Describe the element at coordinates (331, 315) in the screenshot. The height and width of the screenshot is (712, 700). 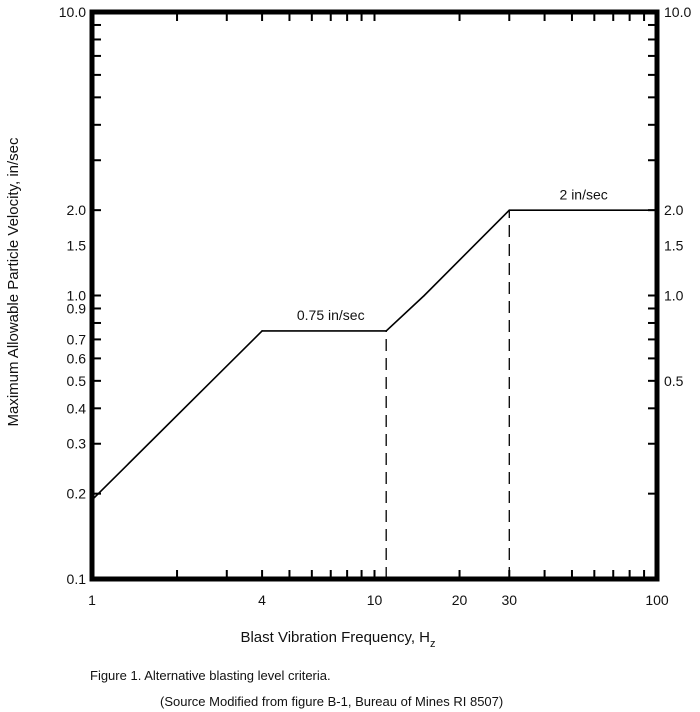
I see `line-annotation: 0.75 in/sec` at that location.